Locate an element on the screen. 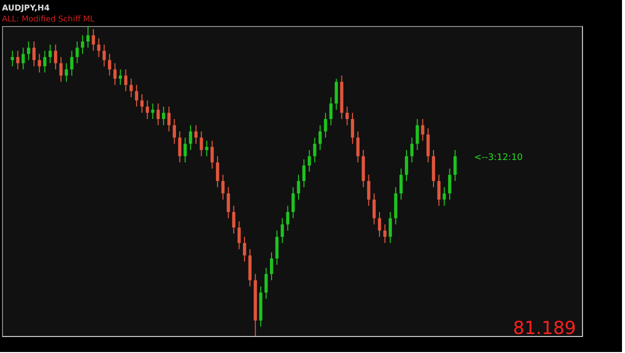 The width and height of the screenshot is (625, 353). chart-subtitle: ALL: Modified Schiff ML is located at coordinates (49, 19).